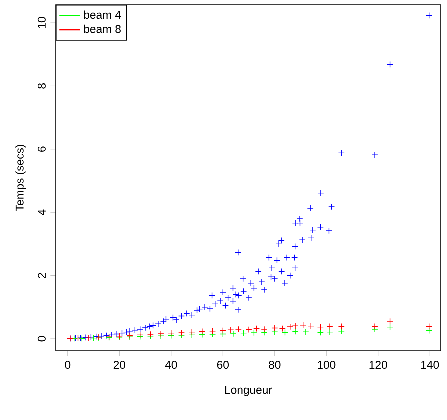 The width and height of the screenshot is (447, 420). What do you see at coordinates (103, 15) in the screenshot?
I see `legend-label: beam 4` at bounding box center [103, 15].